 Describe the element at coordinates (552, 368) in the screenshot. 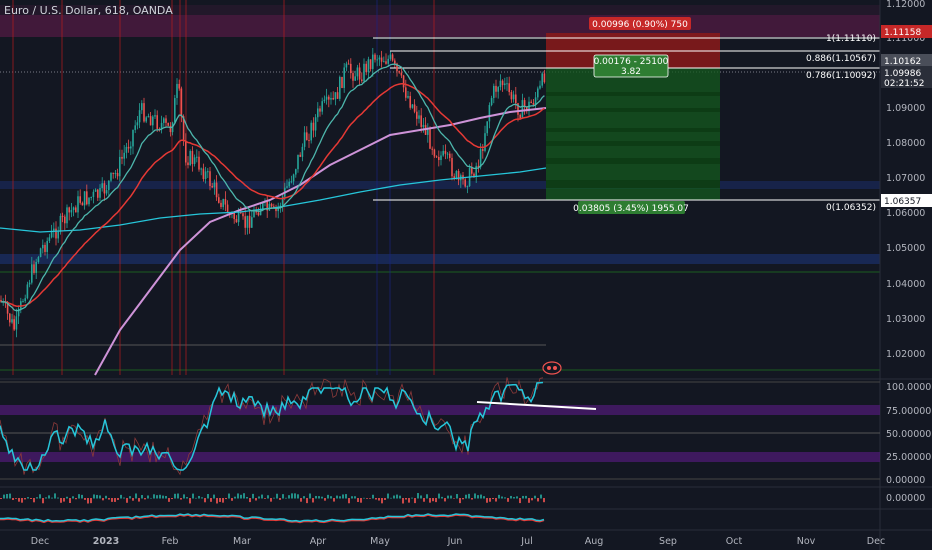

I see `alert-clock-icon` at that location.